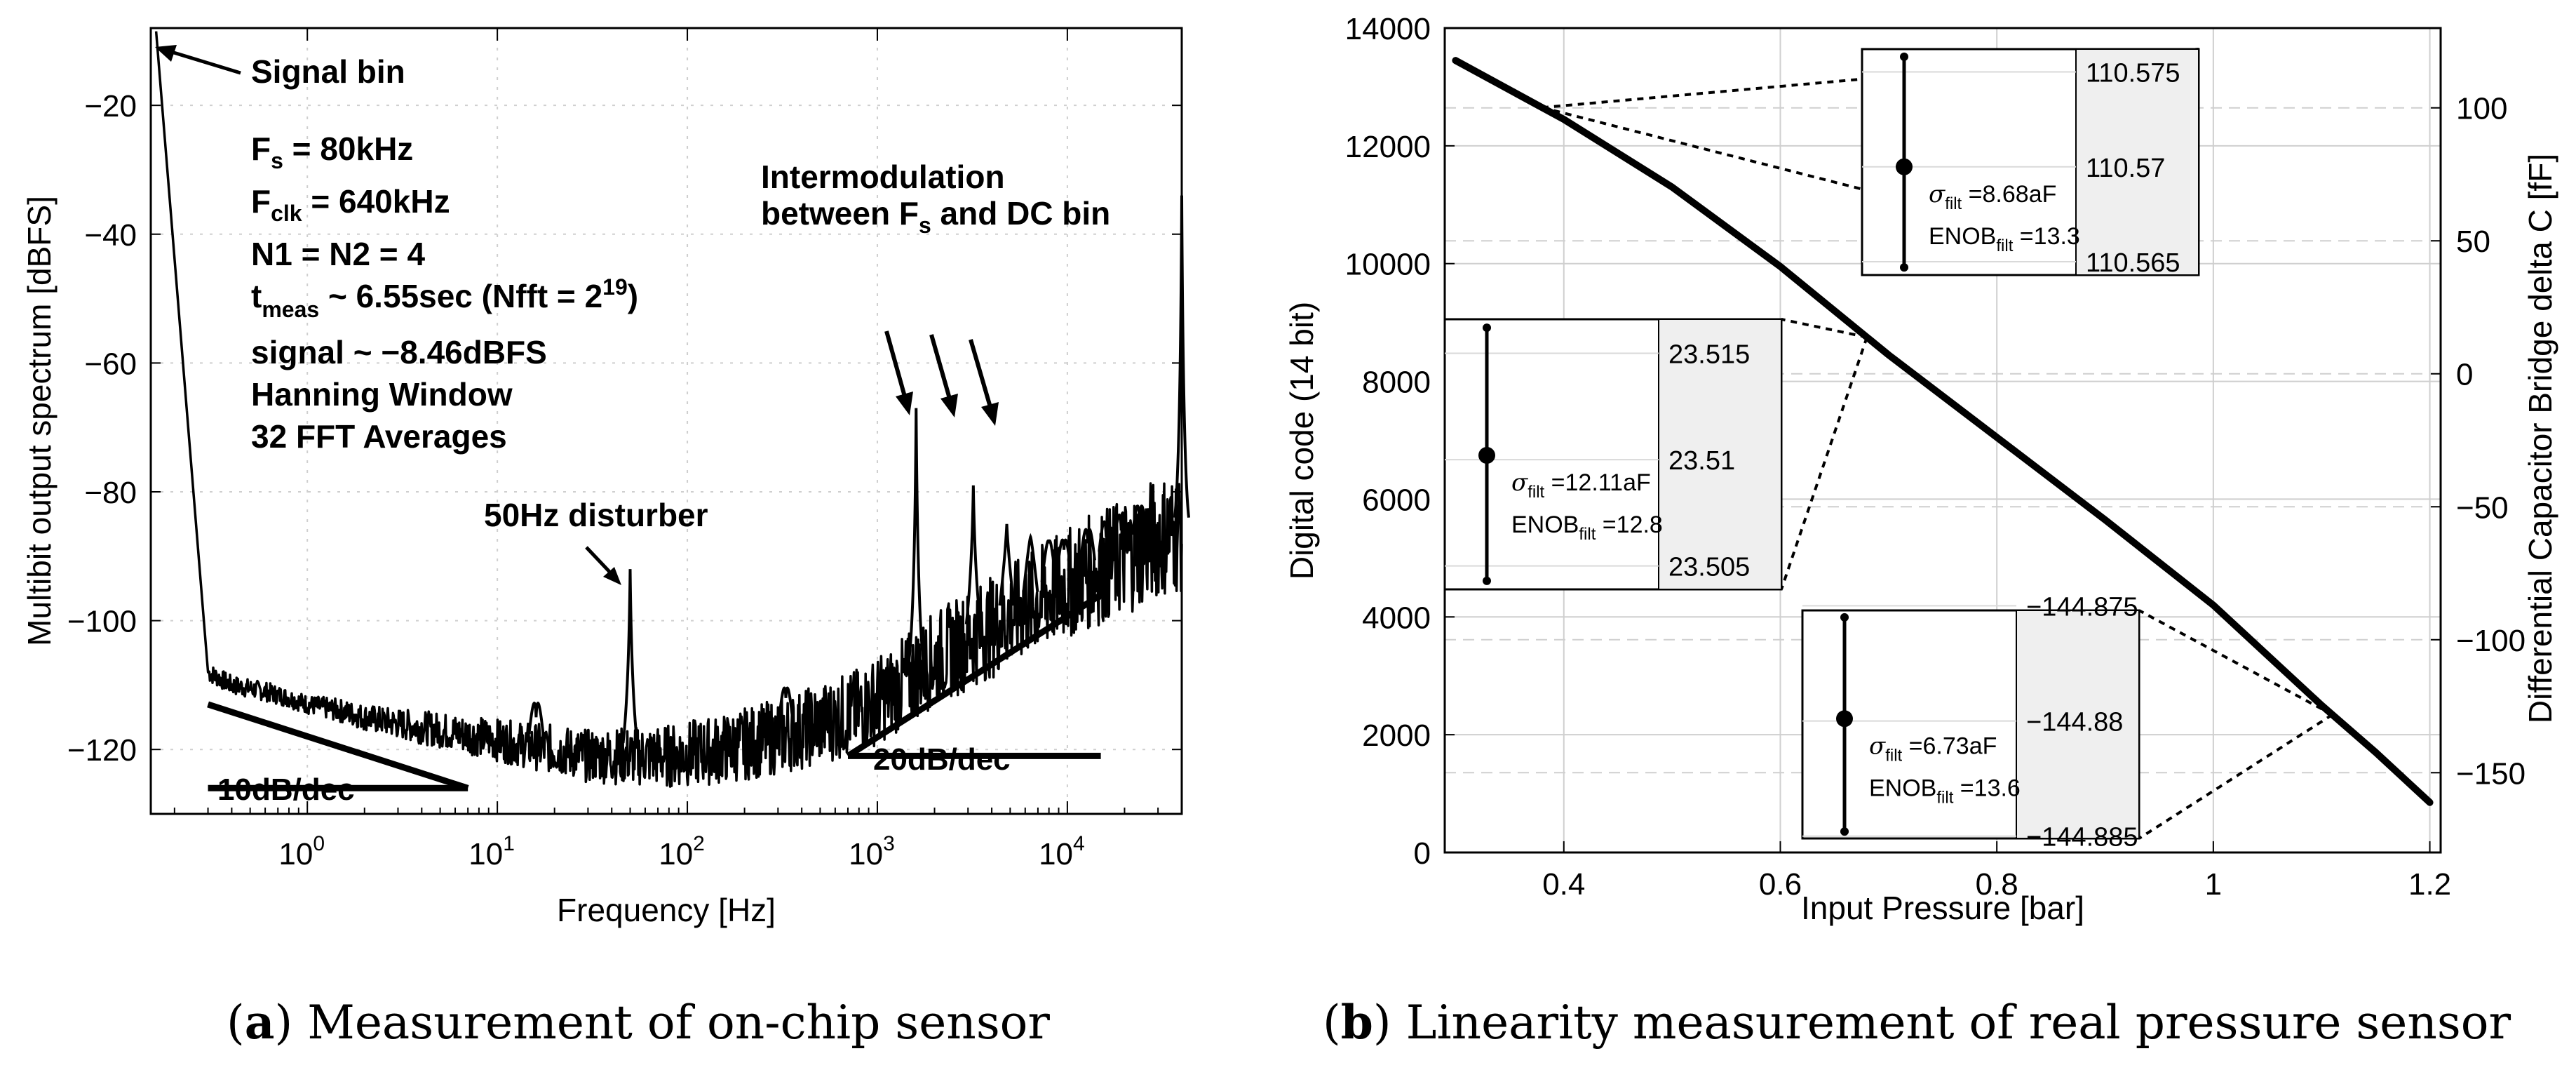 Image resolution: width=2576 pixels, height=1077 pixels. Describe the element at coordinates (2491, 641) in the screenshot. I see `panel-b-ytick-label-right: −100` at that location.